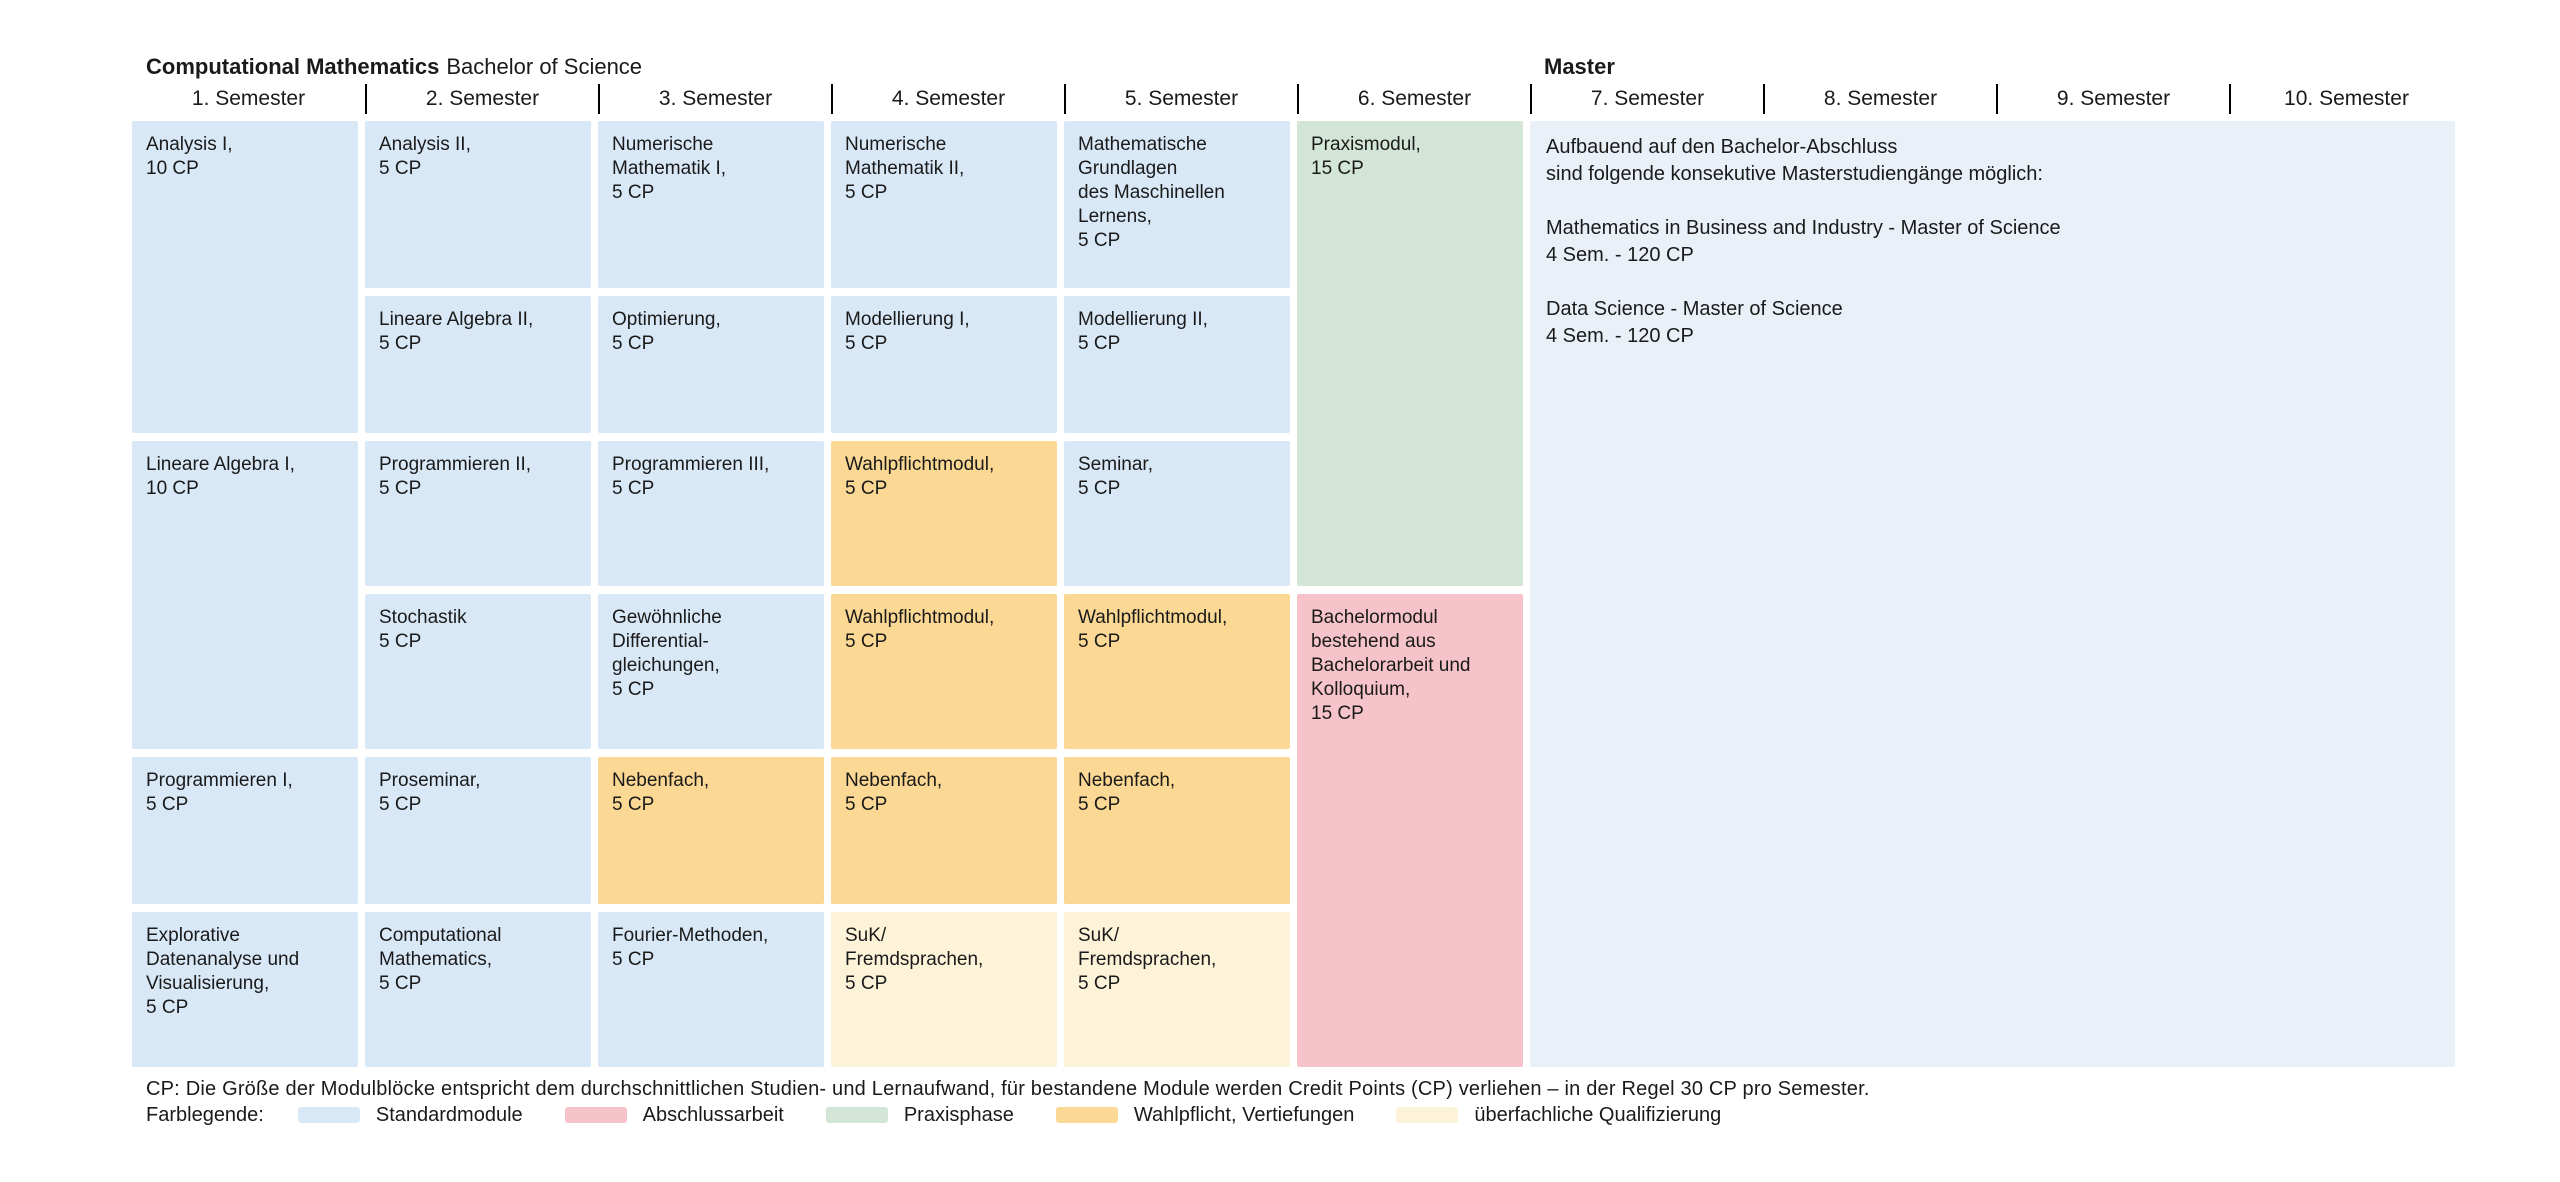 The height and width of the screenshot is (1182, 2560). Describe the element at coordinates (958, 1115) in the screenshot. I see `legend-label-praxisphase: Praxisphase` at that location.